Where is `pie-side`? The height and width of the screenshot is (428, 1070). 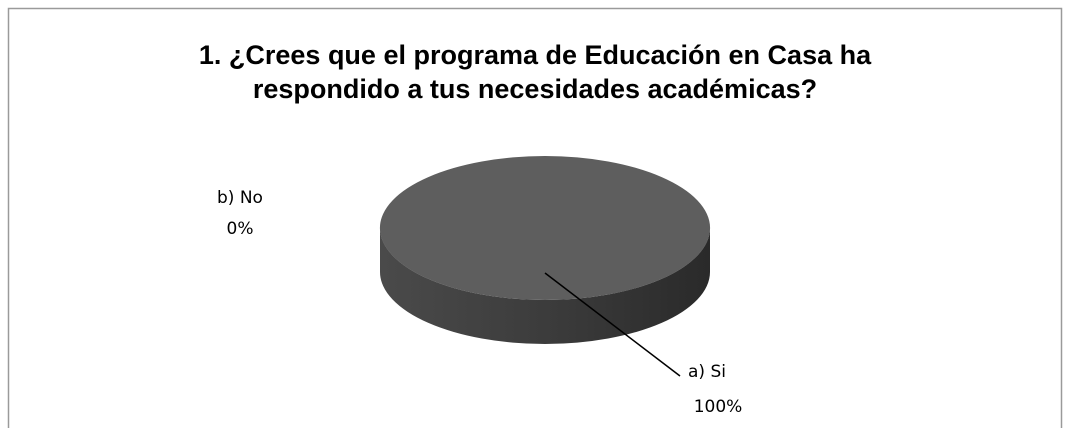
pie-side is located at coordinates (545, 286).